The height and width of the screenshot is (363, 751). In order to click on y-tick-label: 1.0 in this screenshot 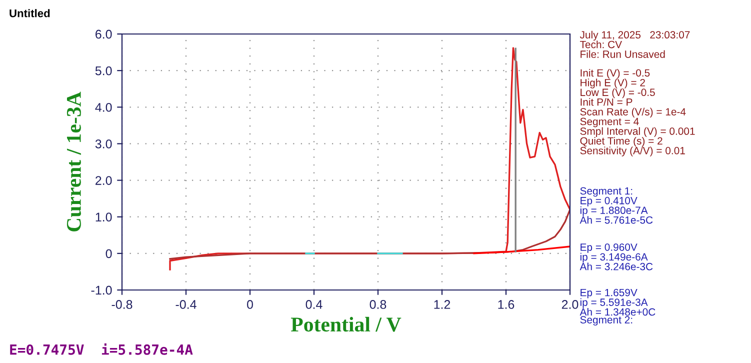, I will do `click(104, 217)`.